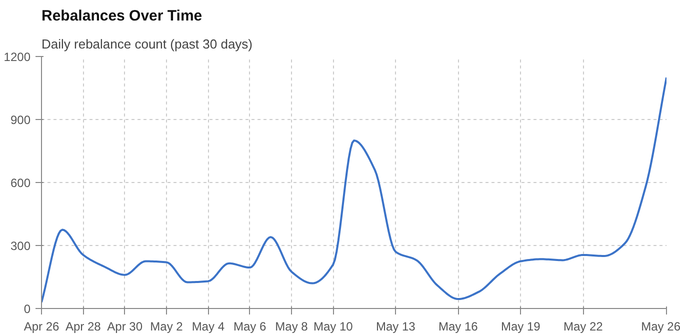 The height and width of the screenshot is (336, 680). I want to click on y-tick-label: 1200, so click(17, 57).